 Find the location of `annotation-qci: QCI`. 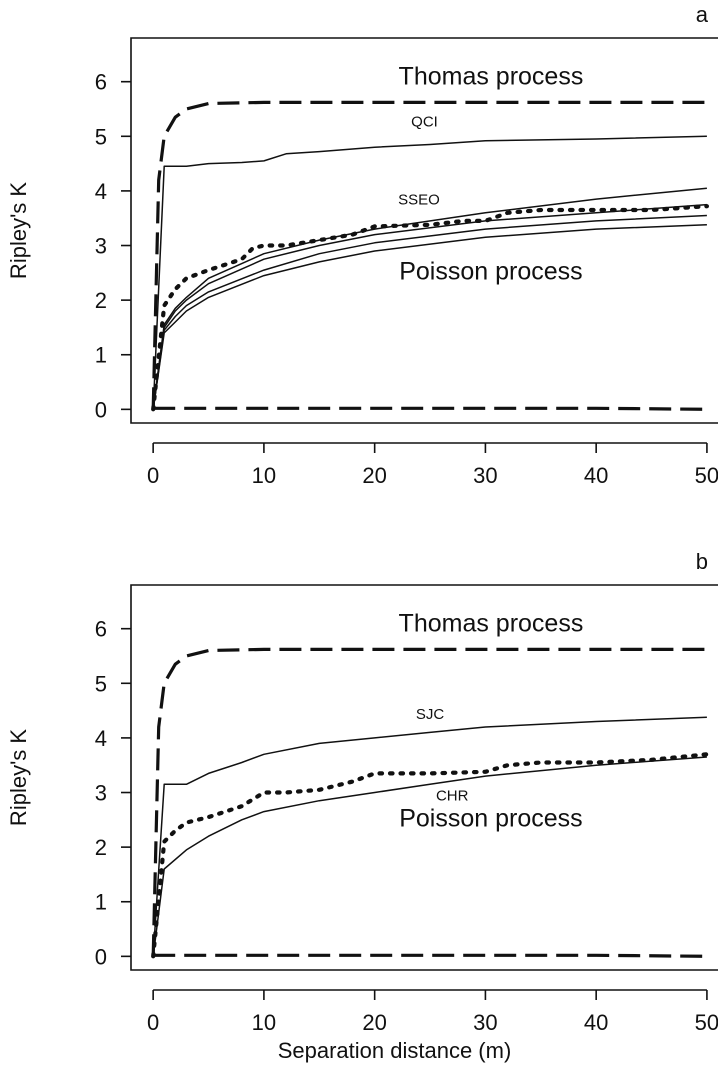

annotation-qci: QCI is located at coordinates (424, 121).